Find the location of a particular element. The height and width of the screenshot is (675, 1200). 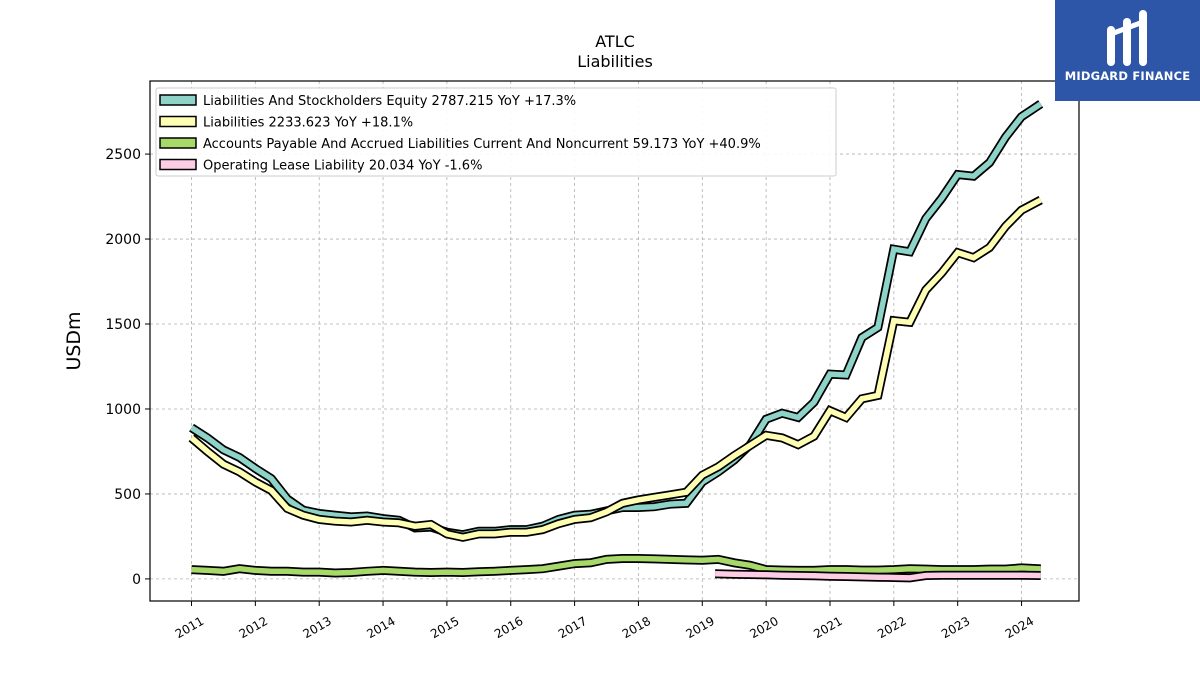

y-axis-label: USDm is located at coordinates (74, 340).